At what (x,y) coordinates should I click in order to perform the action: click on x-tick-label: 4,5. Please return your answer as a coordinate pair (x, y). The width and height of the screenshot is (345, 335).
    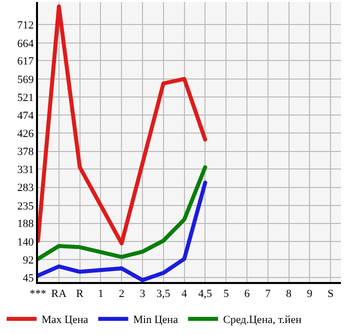
    Looking at the image, I should click on (205, 294).